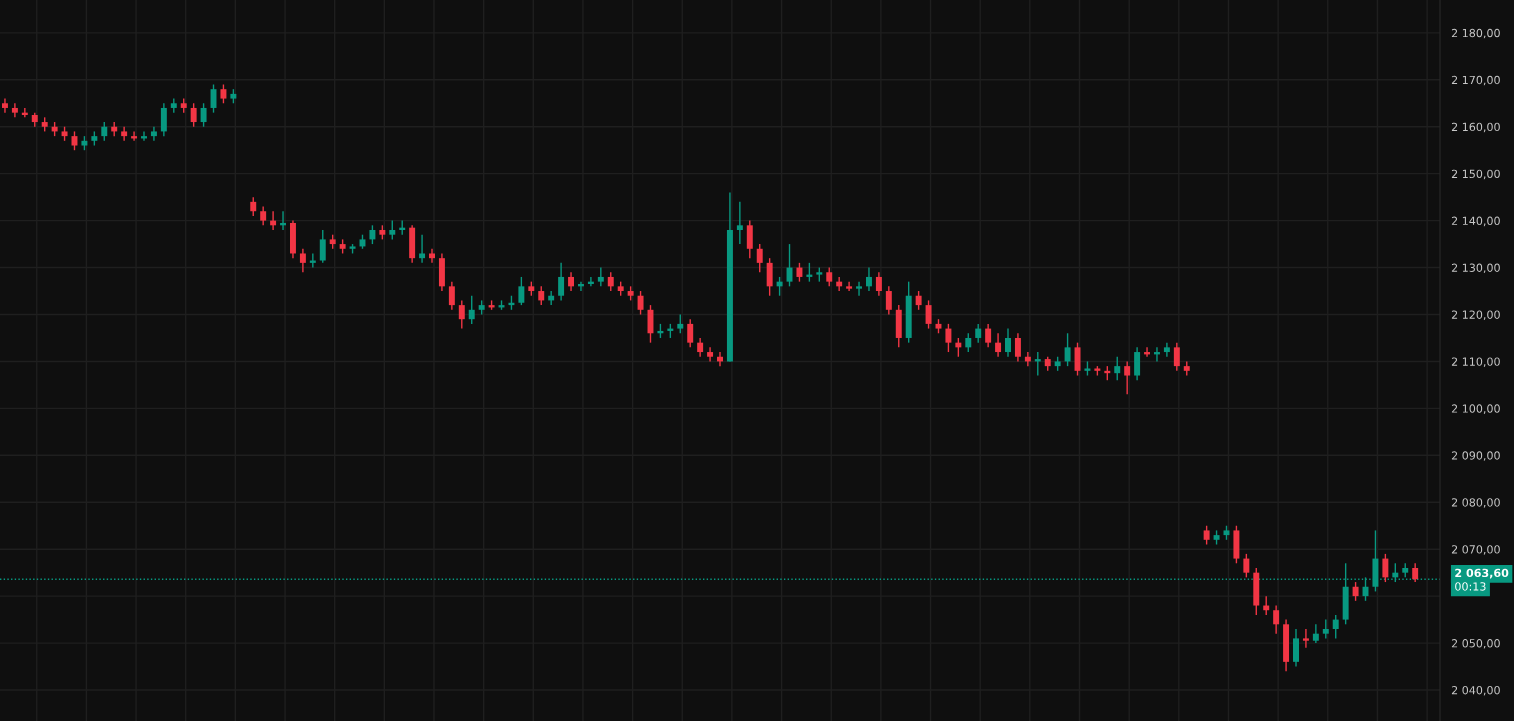 The image size is (1514, 721). What do you see at coordinates (1475, 221) in the screenshot?
I see `y-tick-label: 2 140,00` at bounding box center [1475, 221].